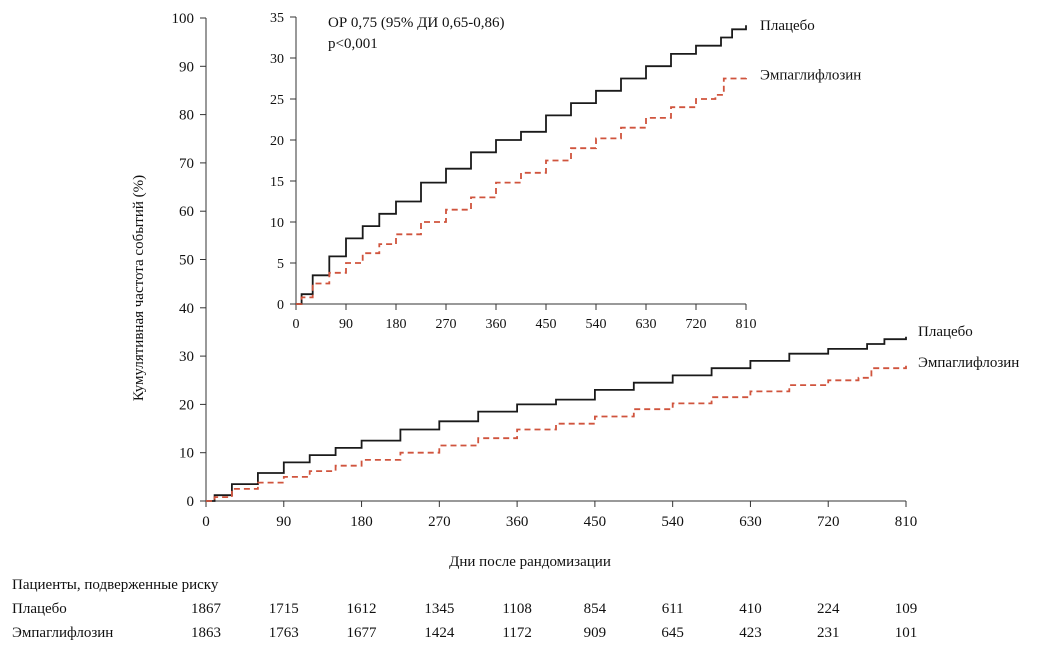 The image size is (1046, 646). I want to click on main-x-tick-label: 450, so click(595, 522).